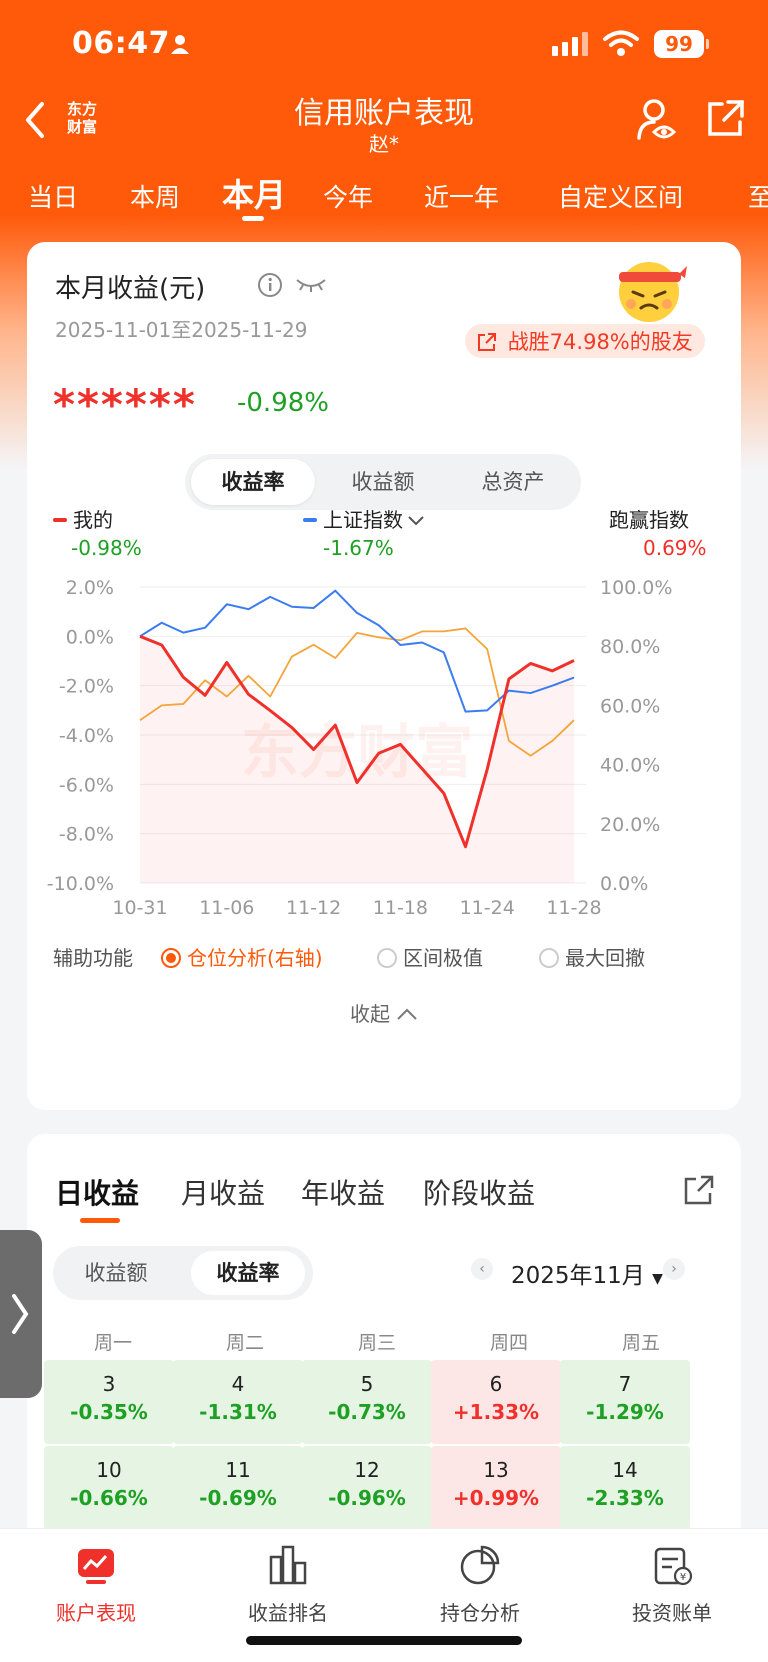 This screenshot has width=768, height=1662. What do you see at coordinates (407, 1014) in the screenshot?
I see `chevron-up-icon` at bounding box center [407, 1014].